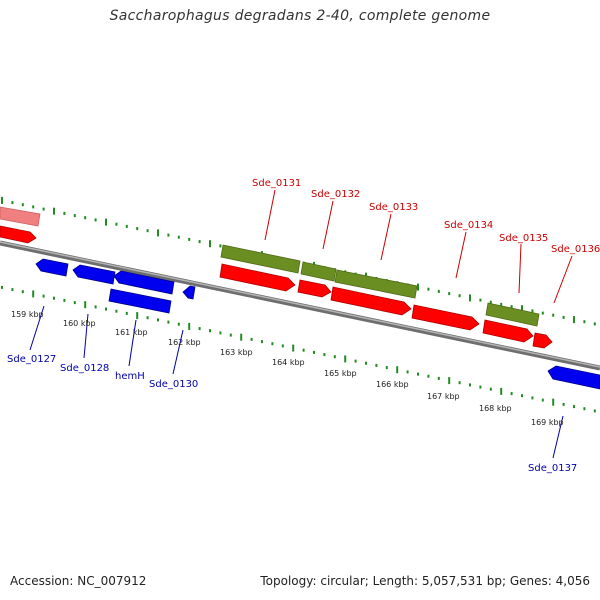  Describe the element at coordinates (523, 238) in the screenshot. I see `gene-label-sde-0135: Sde_0135` at that location.